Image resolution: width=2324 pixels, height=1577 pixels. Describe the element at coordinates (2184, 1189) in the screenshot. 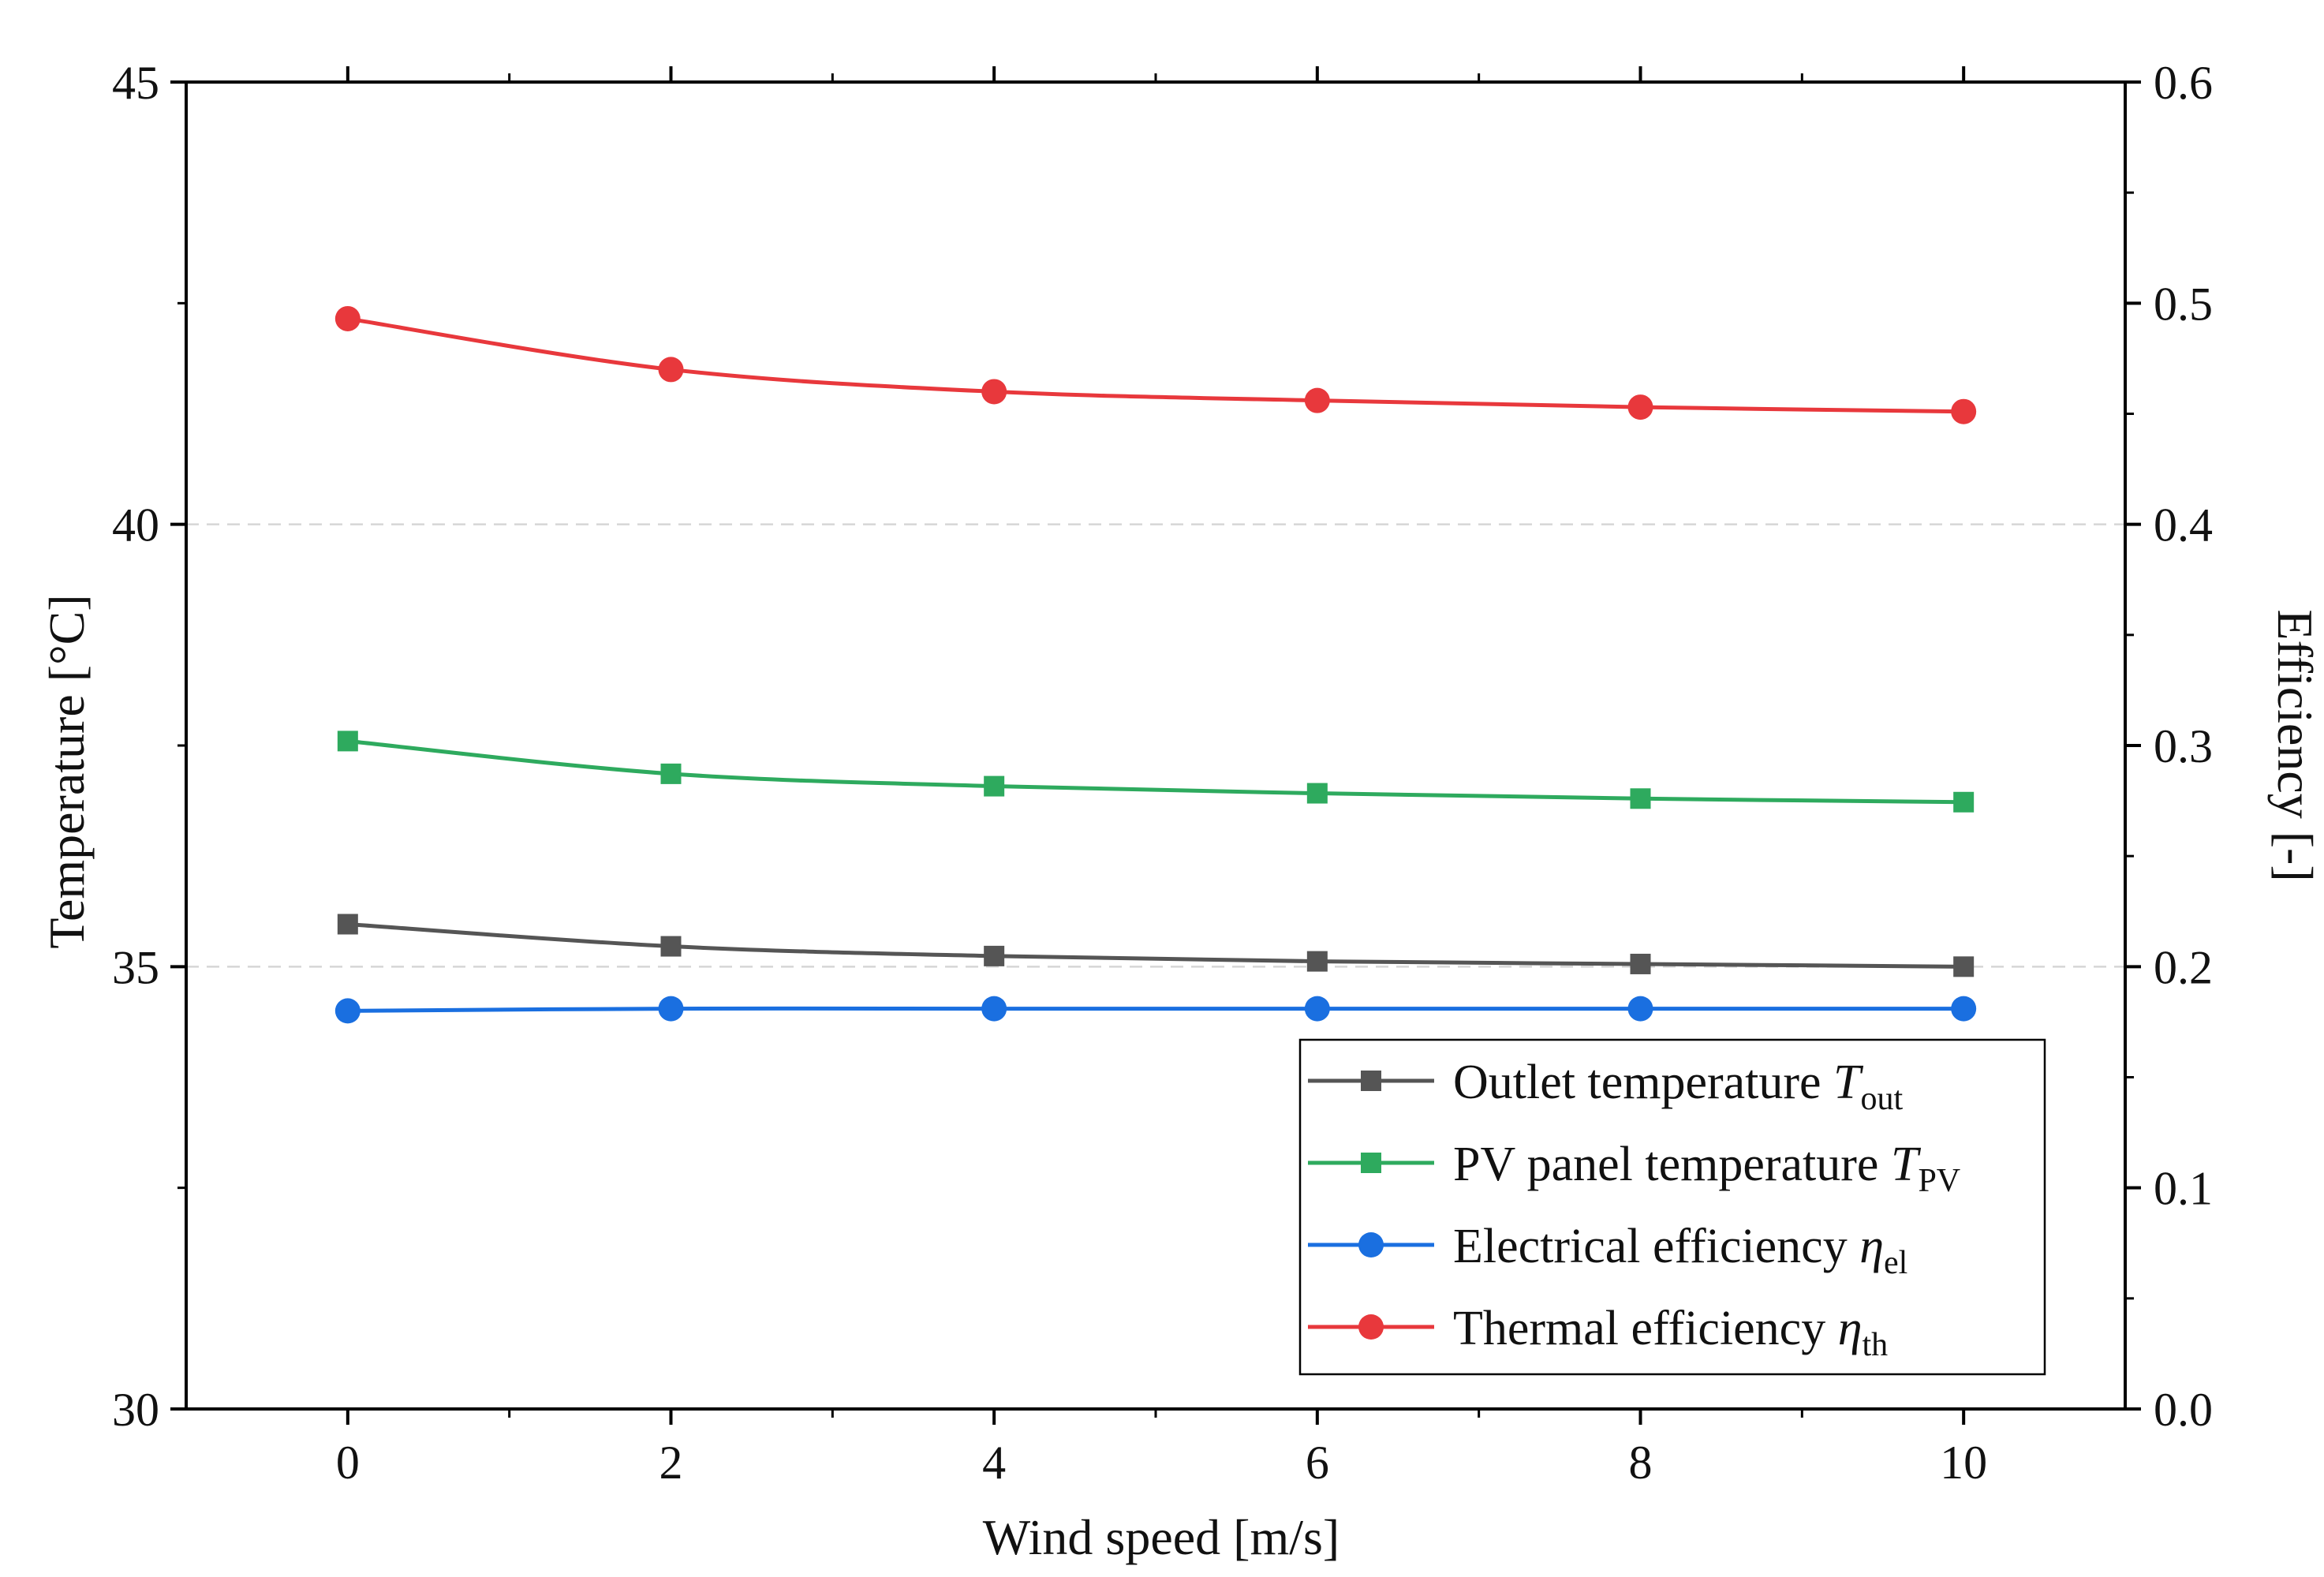

I see `y-right-tick-label: 0.1` at that location.